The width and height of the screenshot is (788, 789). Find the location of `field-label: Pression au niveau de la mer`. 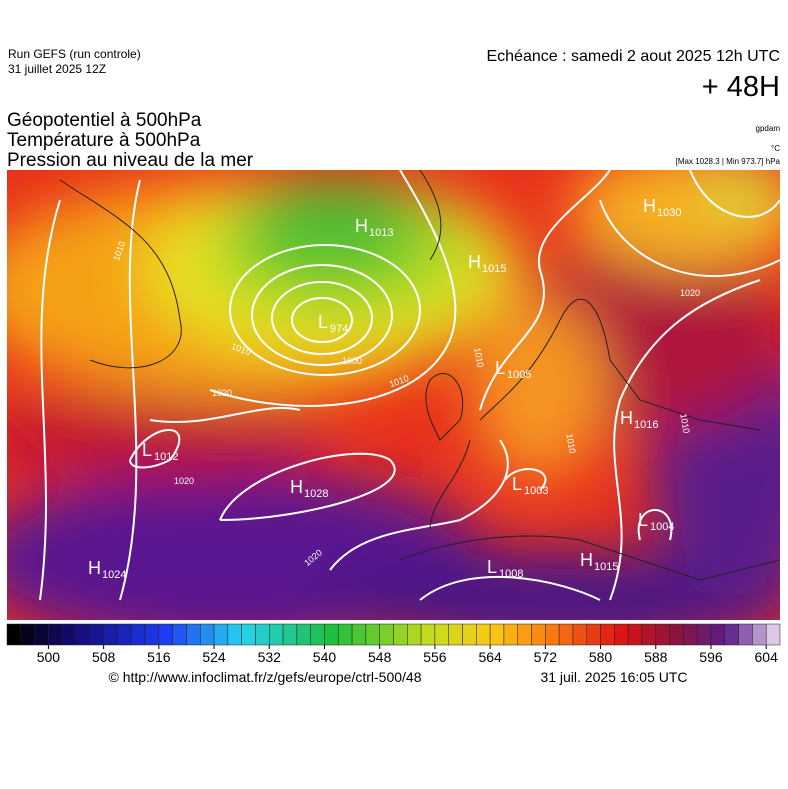

field-label: Pression au niveau de la mer is located at coordinates (130, 160).